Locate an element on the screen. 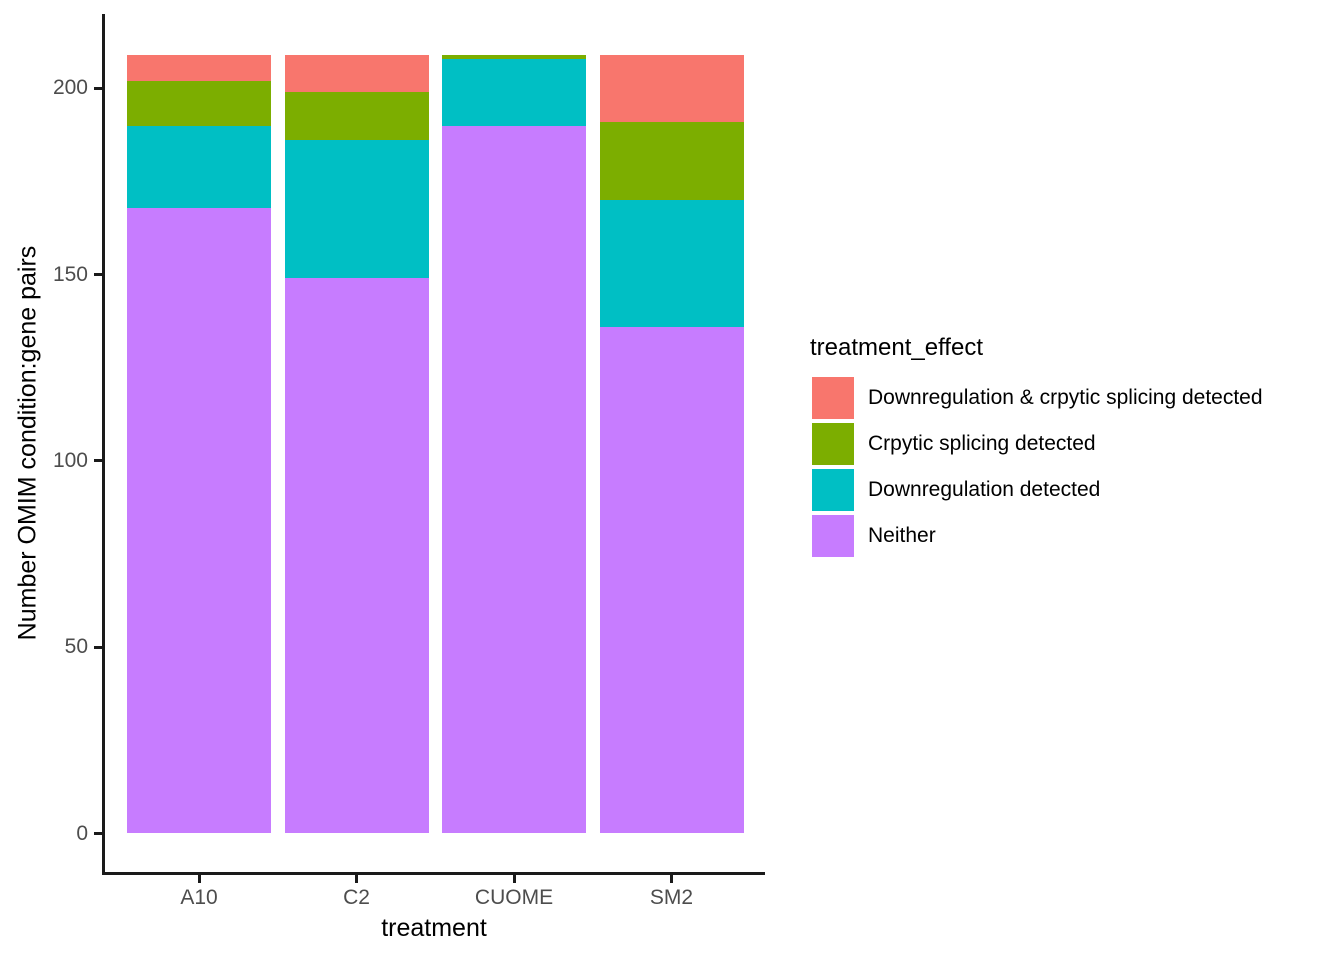  x-tick-label-sm2: SM2 is located at coordinates (671, 897).